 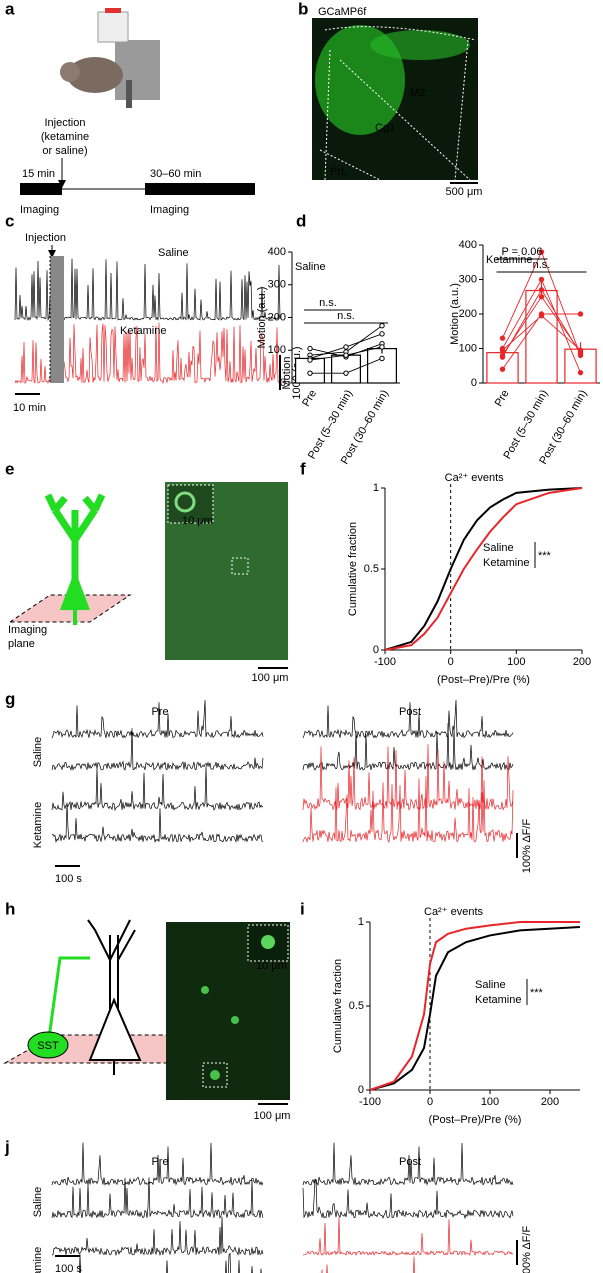 I want to click on plane-label: Imaging, so click(x=27, y=630).